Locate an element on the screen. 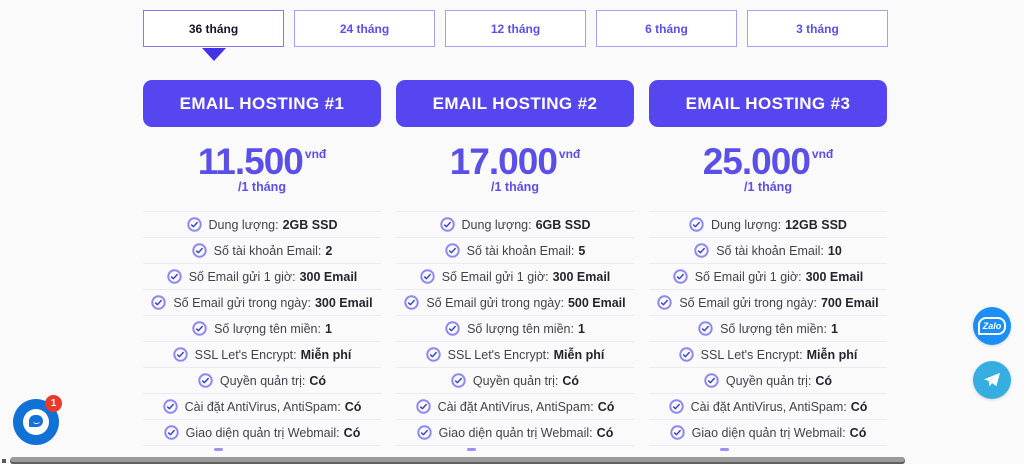  zalo-button: Zalo is located at coordinates (992, 326).